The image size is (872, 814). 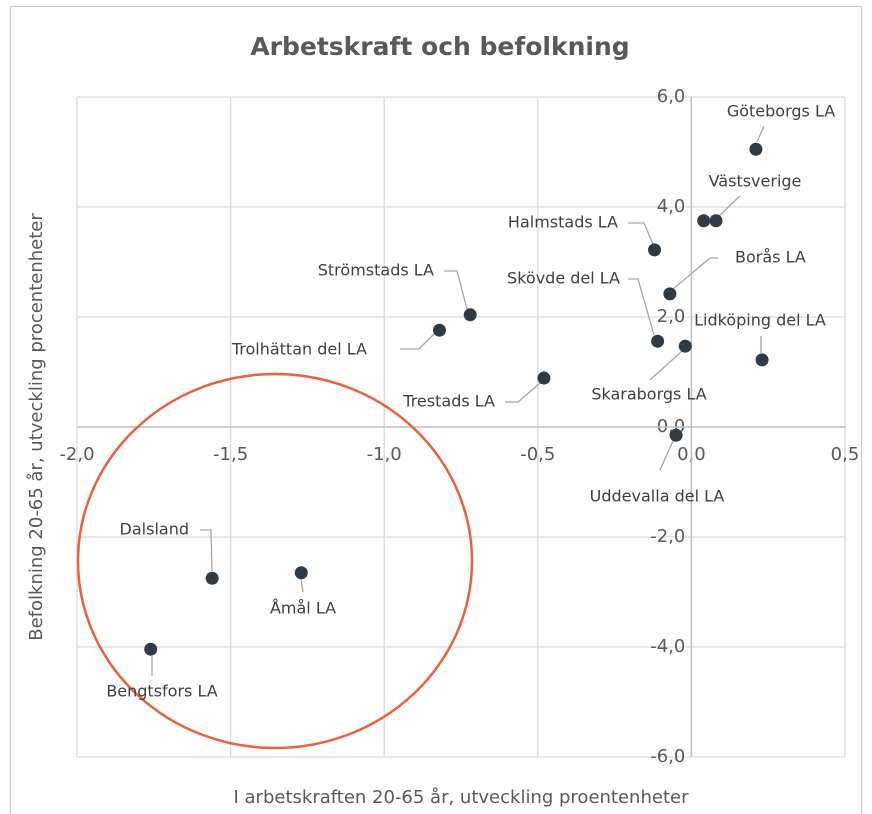 I want to click on x-tick-label: 0,5, so click(x=845, y=454).